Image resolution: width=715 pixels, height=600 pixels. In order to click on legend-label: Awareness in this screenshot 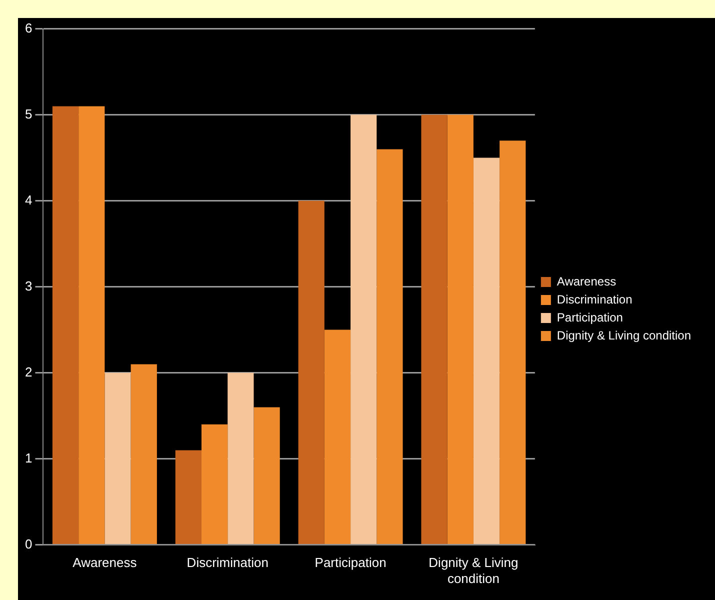, I will do `click(586, 281)`.